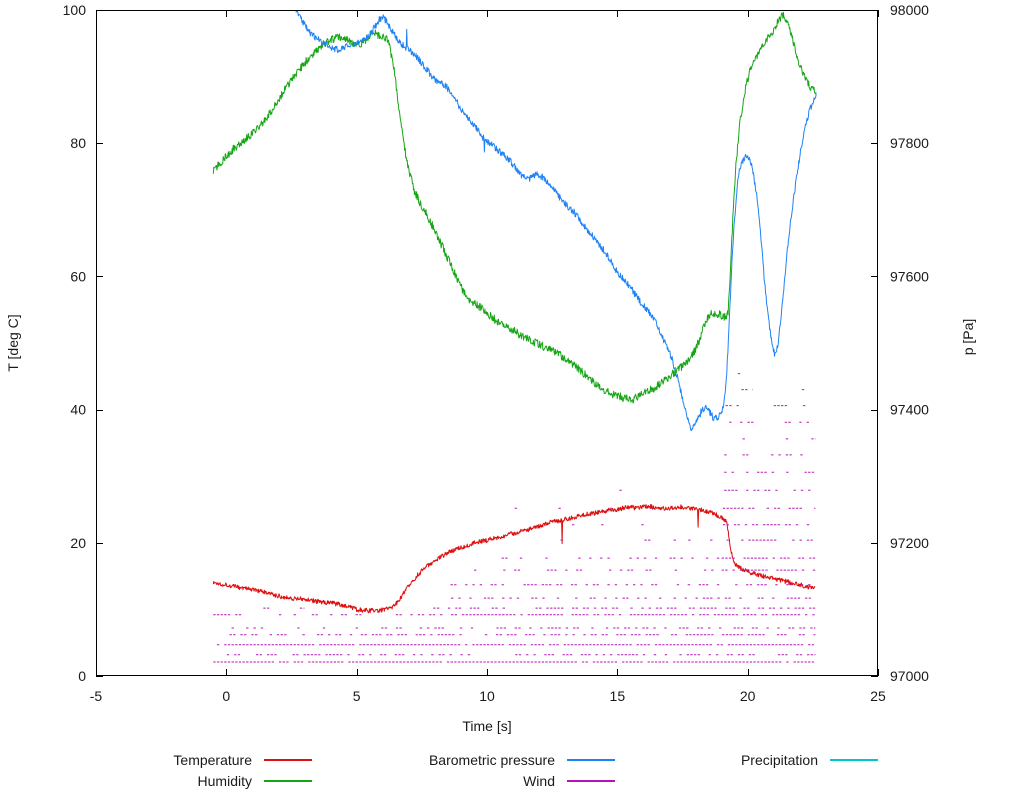 The height and width of the screenshot is (800, 1024). Describe the element at coordinates (486, 726) in the screenshot. I see `x-axis-title: Time [s]` at that location.